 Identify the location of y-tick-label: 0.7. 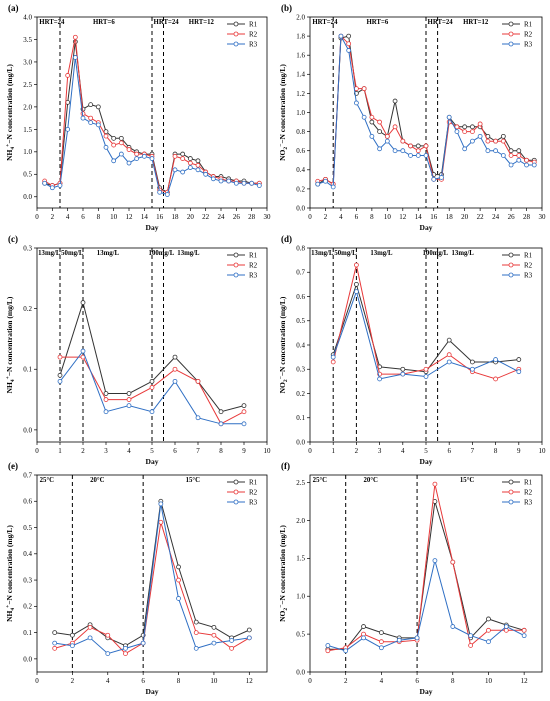
(27, 475).